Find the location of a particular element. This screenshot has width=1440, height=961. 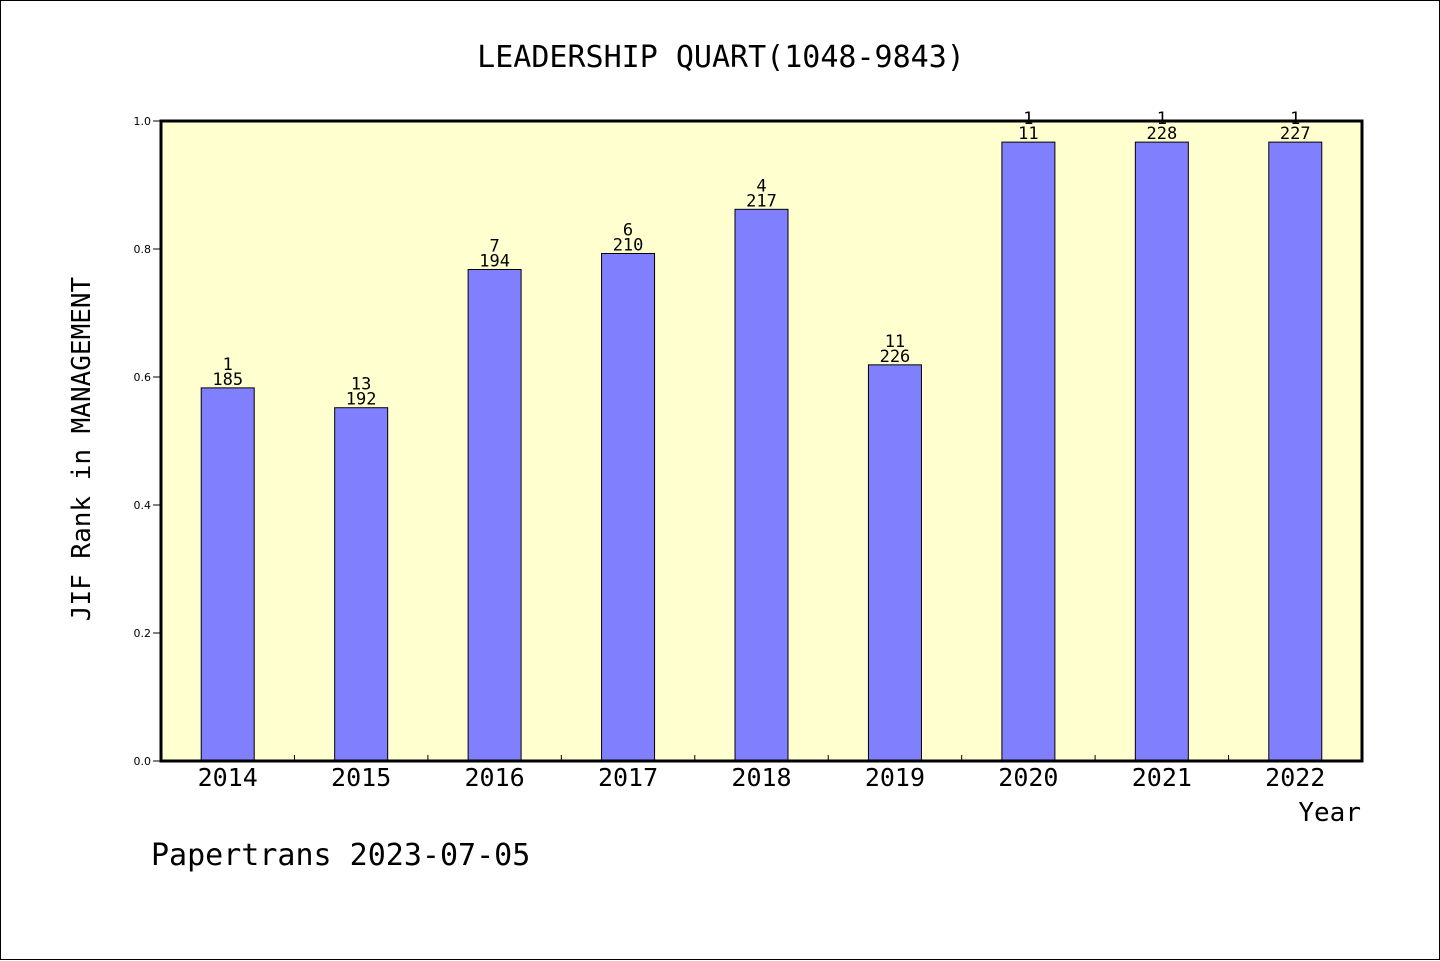

y-tick-label: 0.0 is located at coordinates (143, 761).